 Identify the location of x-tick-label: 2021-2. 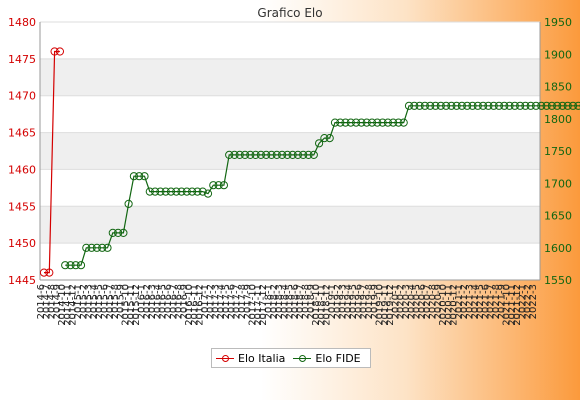
(464, 301).